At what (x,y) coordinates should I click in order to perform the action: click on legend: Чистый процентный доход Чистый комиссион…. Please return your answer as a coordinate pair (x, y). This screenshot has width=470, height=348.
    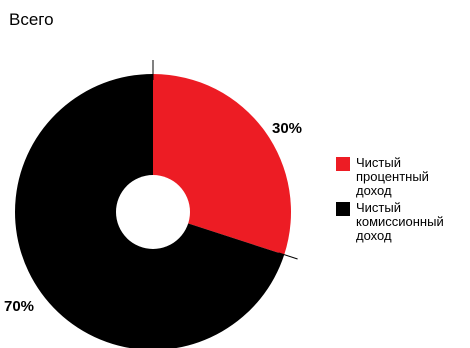
    Looking at the image, I should click on (403, 201).